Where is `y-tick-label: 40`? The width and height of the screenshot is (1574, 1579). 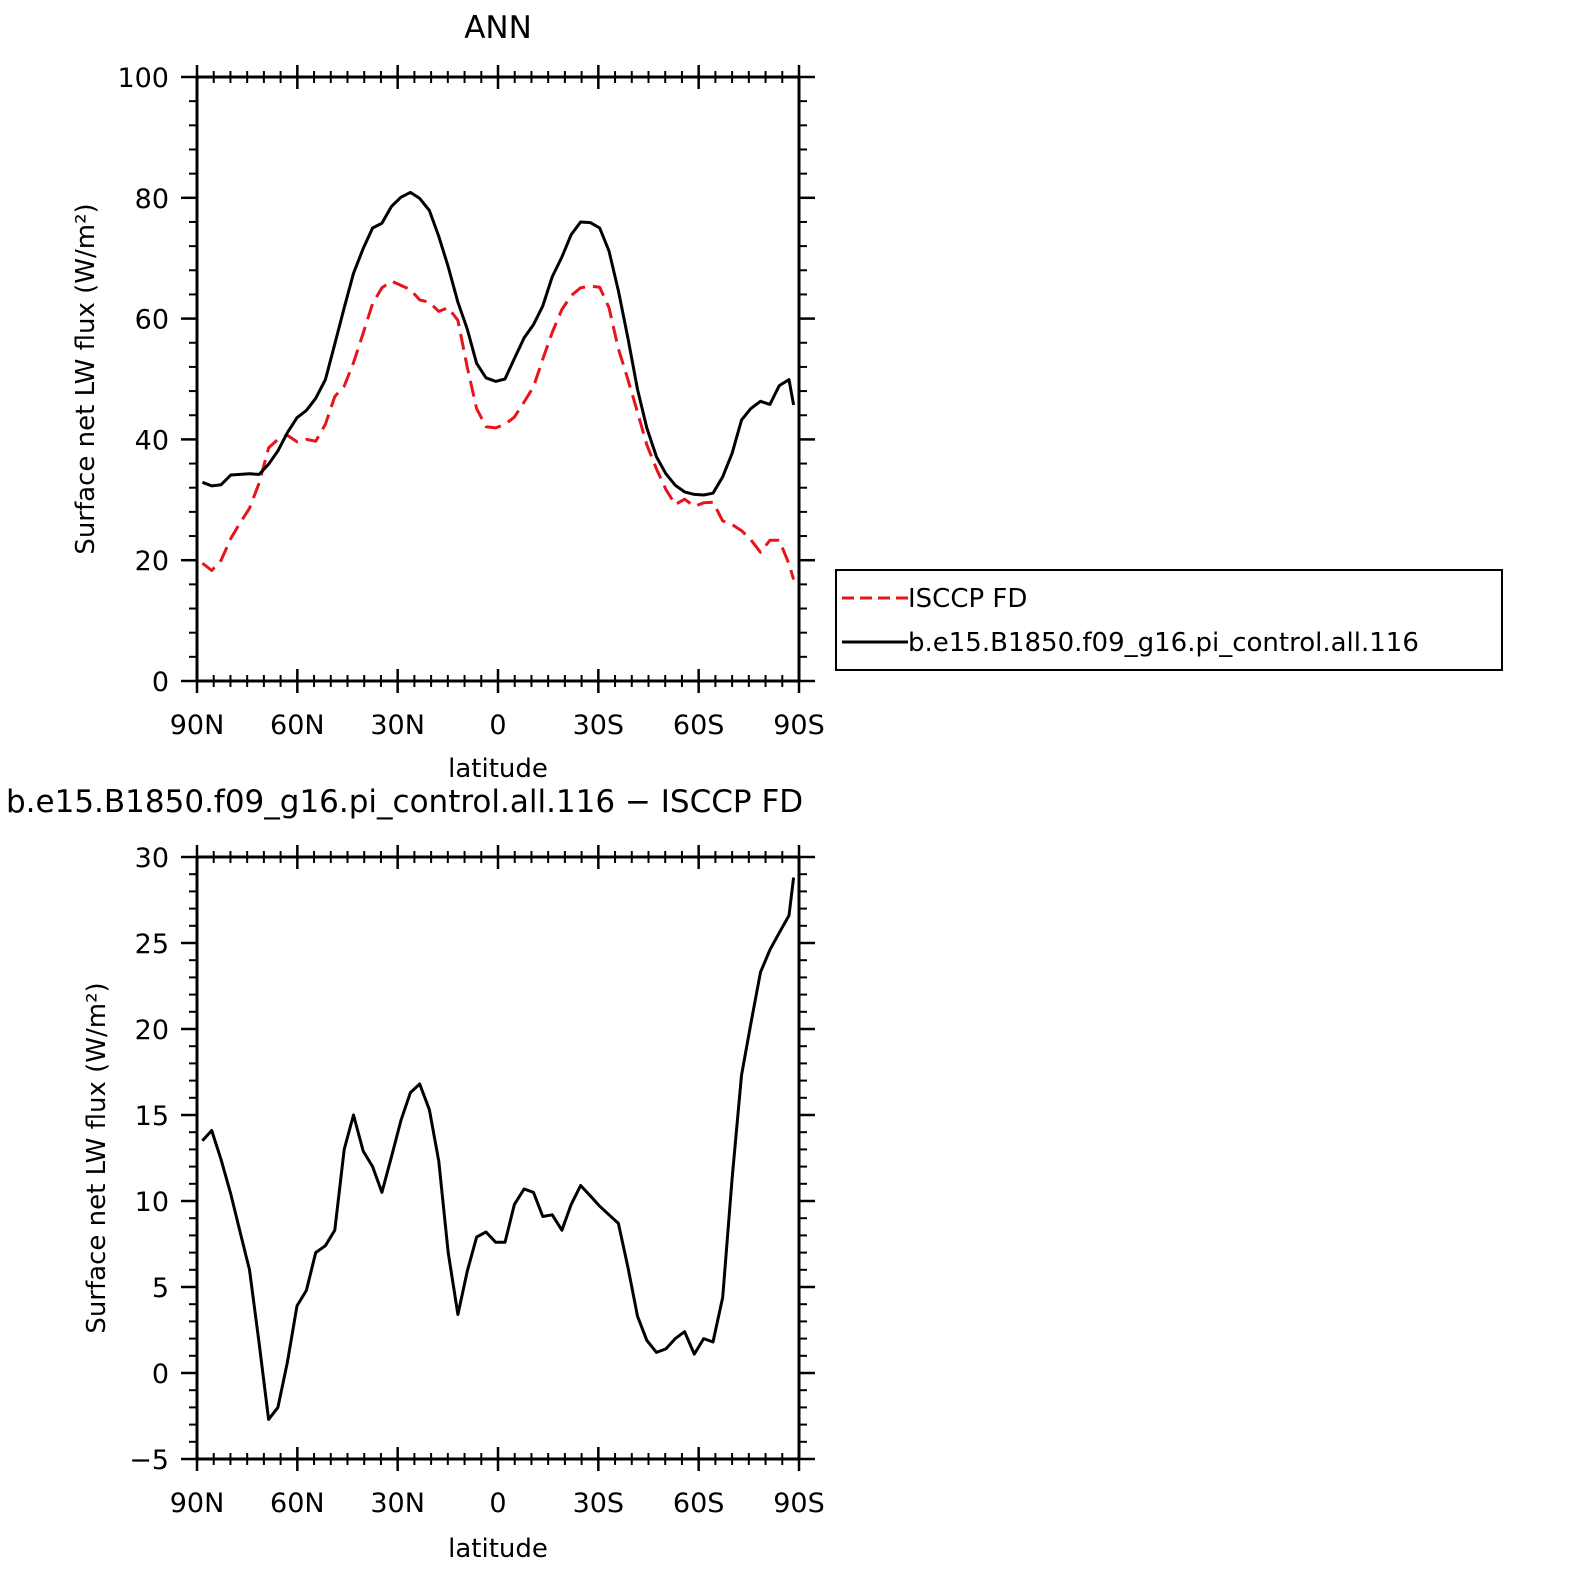
y-tick-label: 40 is located at coordinates (152, 440).